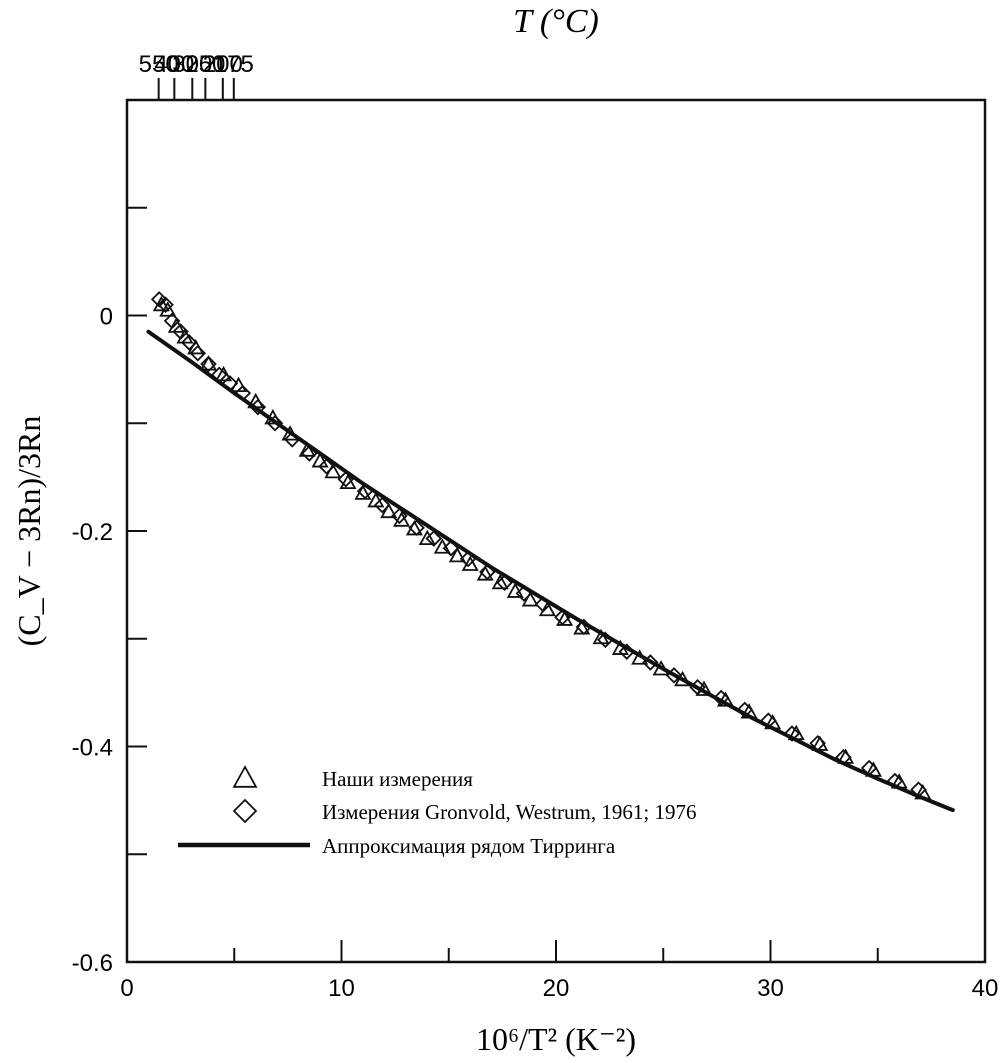 Image resolution: width=1007 pixels, height=1063 pixels. I want to click on x-tick-label: 30, so click(770, 988).